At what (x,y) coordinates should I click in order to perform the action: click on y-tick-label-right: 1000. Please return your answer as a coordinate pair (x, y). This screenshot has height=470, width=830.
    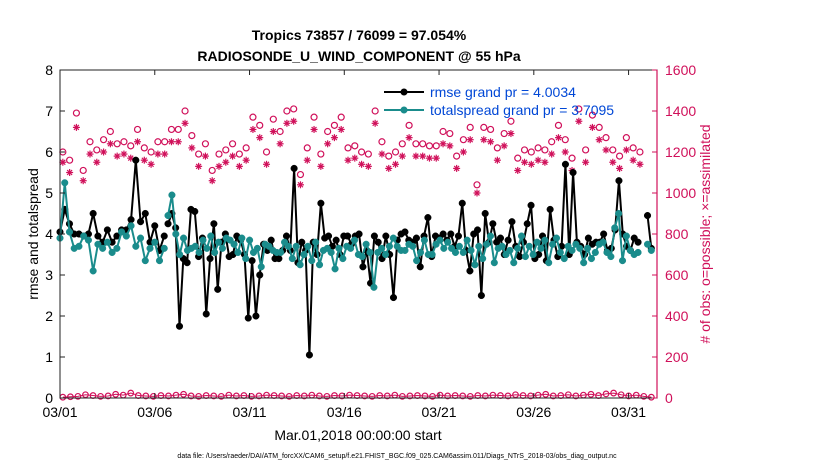
    Looking at the image, I should click on (680, 193).